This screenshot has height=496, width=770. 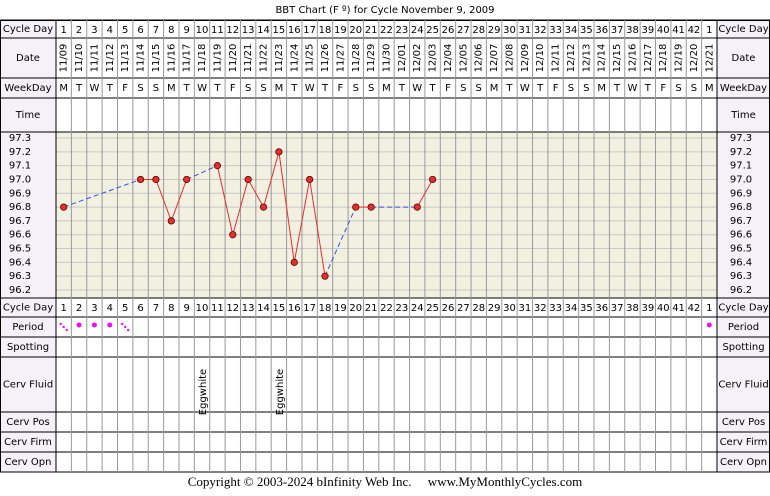 What do you see at coordinates (432, 308) in the screenshot?
I see `cycle-day: 25` at bounding box center [432, 308].